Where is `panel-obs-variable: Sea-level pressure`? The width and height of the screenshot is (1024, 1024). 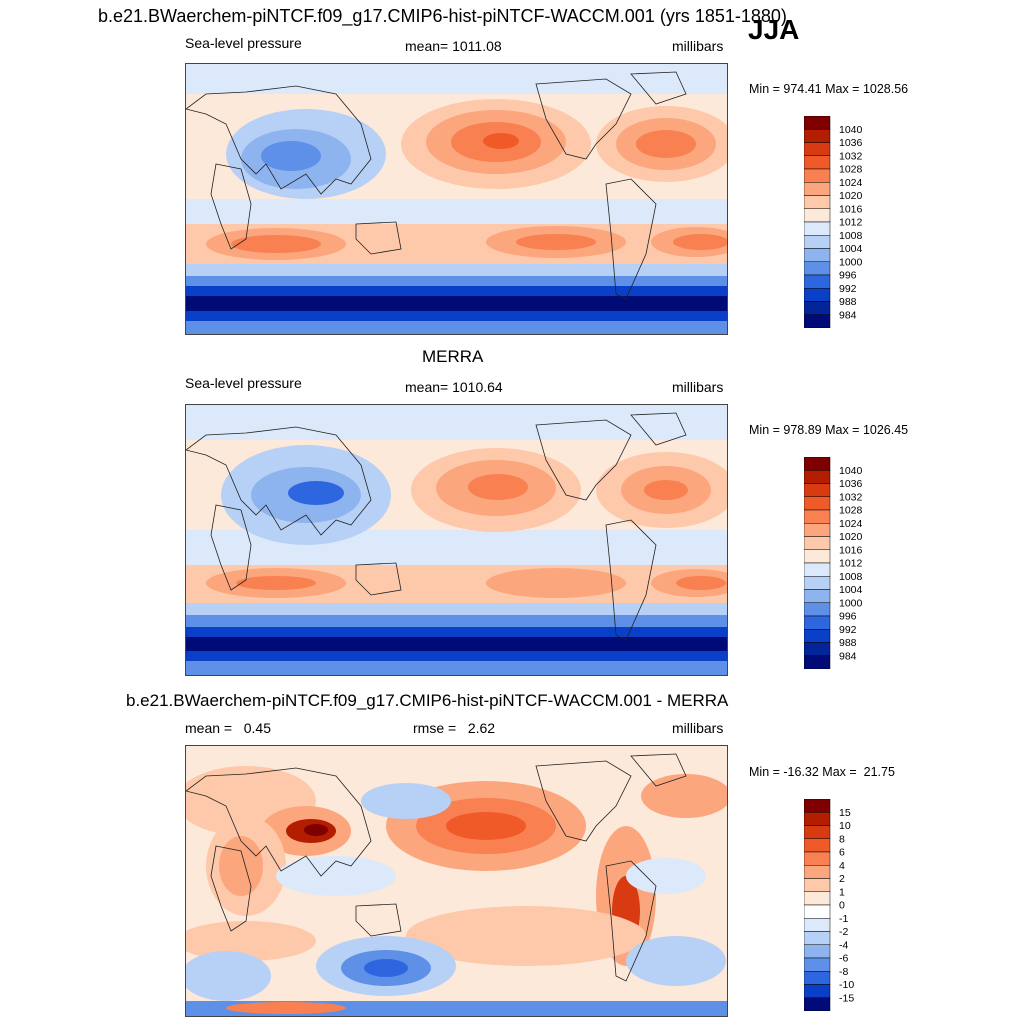 panel-obs-variable: Sea-level pressure is located at coordinates (243, 383).